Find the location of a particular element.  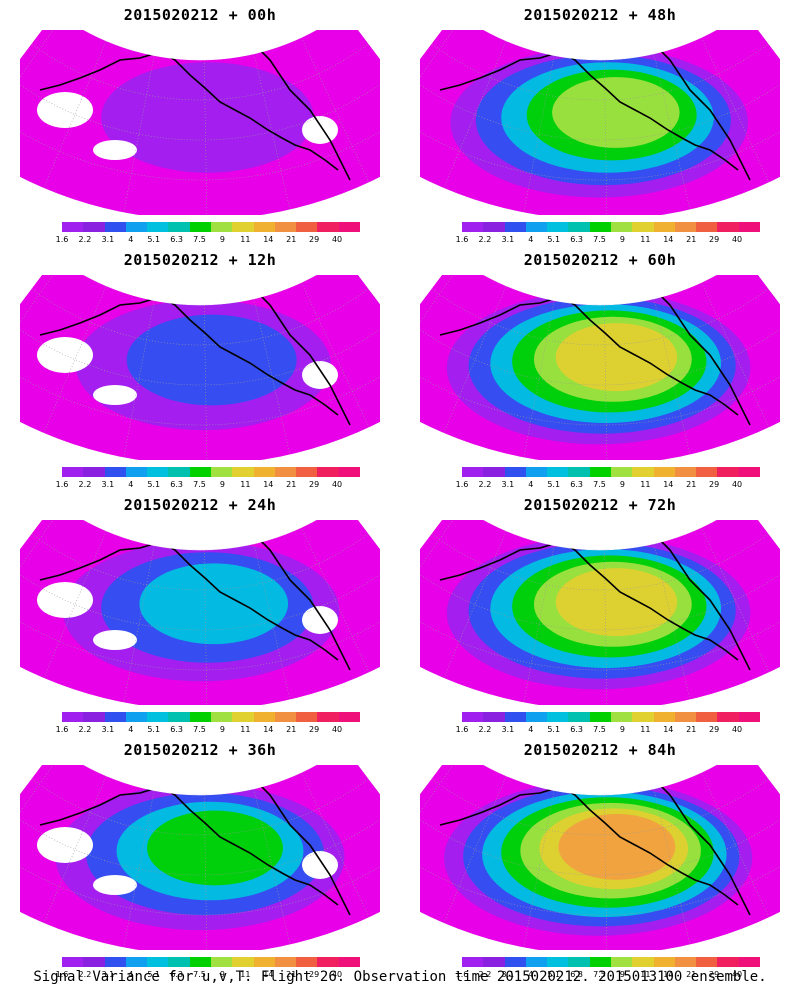

panel-title: 2015020212 + 84h is located at coordinates (600, 750).